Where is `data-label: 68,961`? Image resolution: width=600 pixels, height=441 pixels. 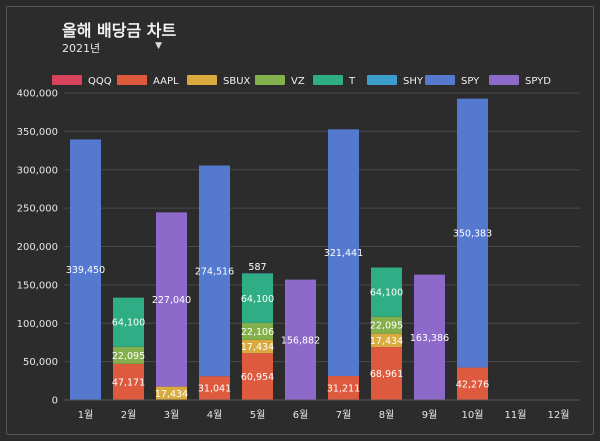 data-label: 68,961 is located at coordinates (386, 374).